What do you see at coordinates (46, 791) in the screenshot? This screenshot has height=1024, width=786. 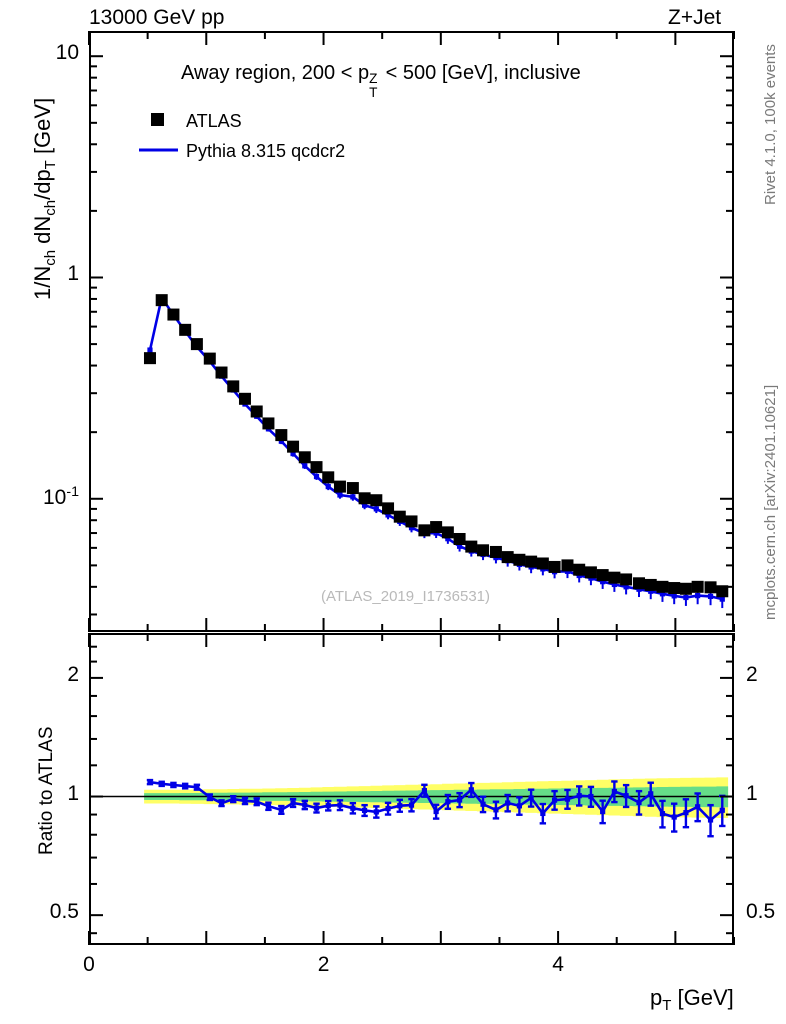 I see `y-axis-ratio-label: Ratio to ATLAS` at bounding box center [46, 791].